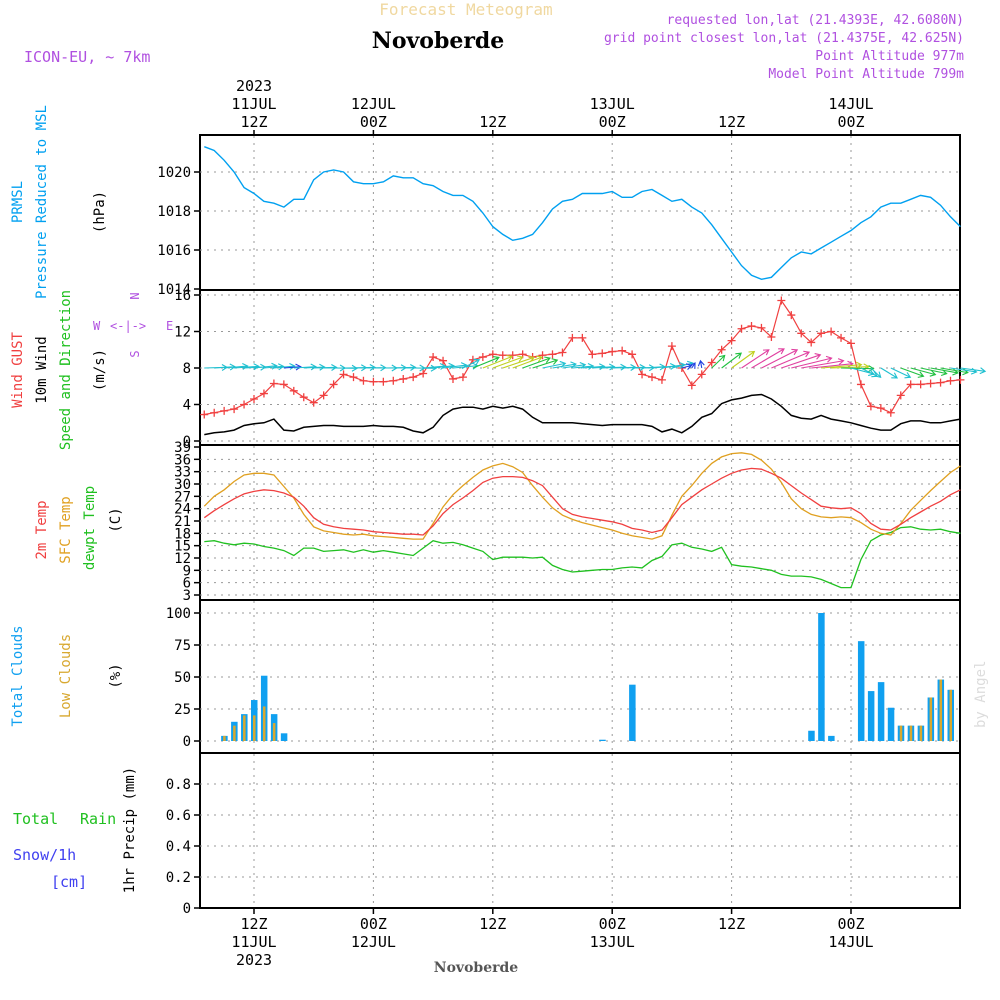 This screenshot has width=1000, height=1000. What do you see at coordinates (582, 496) in the screenshot?
I see `sfc-temp-line` at bounding box center [582, 496].